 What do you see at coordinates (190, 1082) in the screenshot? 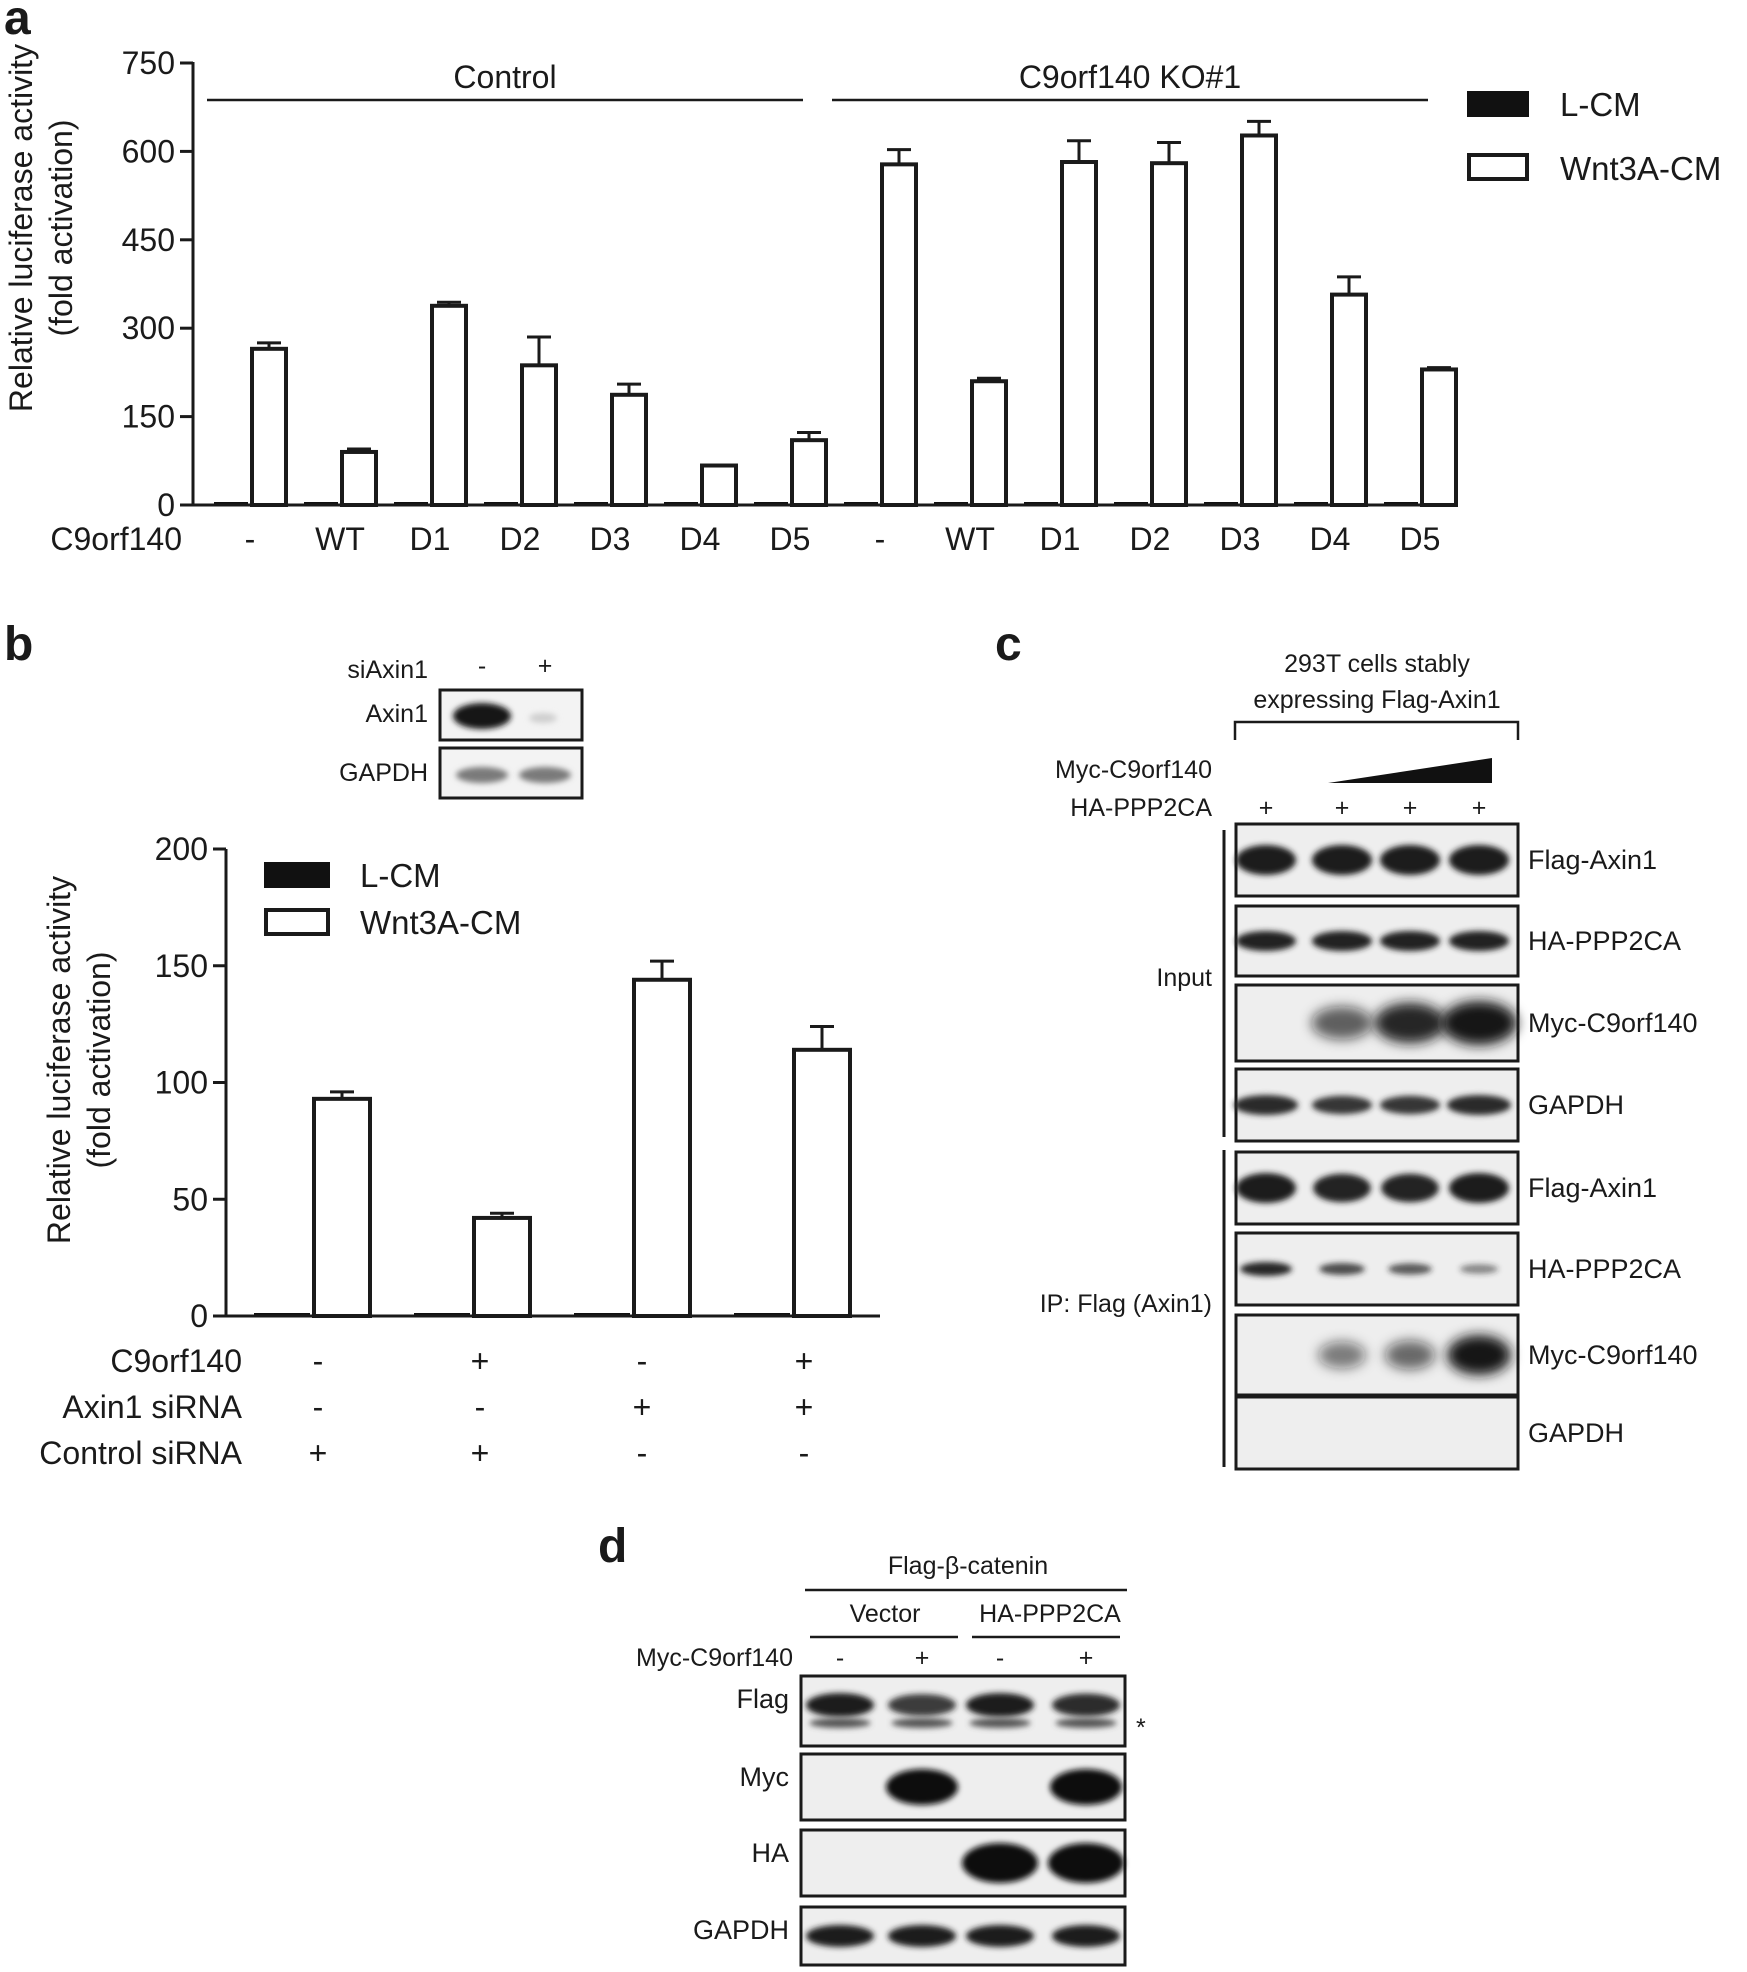
I see `panel-b-y-ticks: 0 50 100 150 200` at bounding box center [190, 1082].